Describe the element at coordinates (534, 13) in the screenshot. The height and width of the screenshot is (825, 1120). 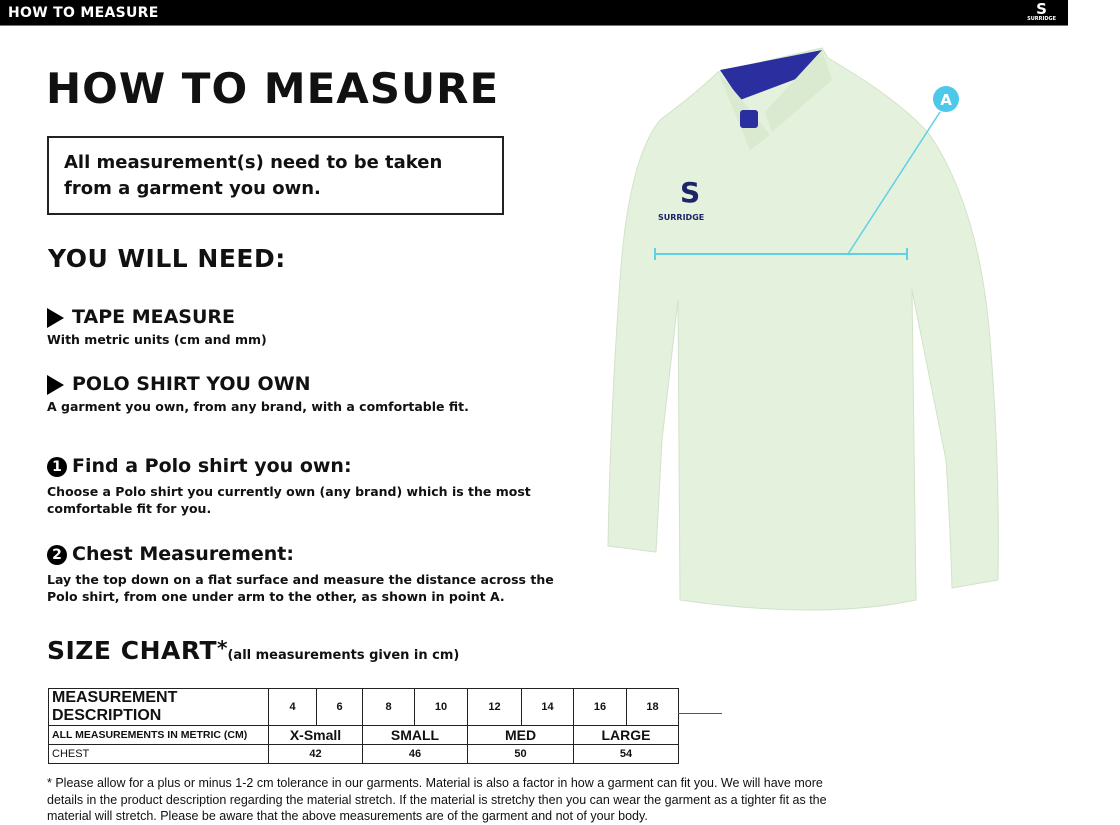
I see `header-bar: HOW TO MEASURE S SURRIDGE` at that location.